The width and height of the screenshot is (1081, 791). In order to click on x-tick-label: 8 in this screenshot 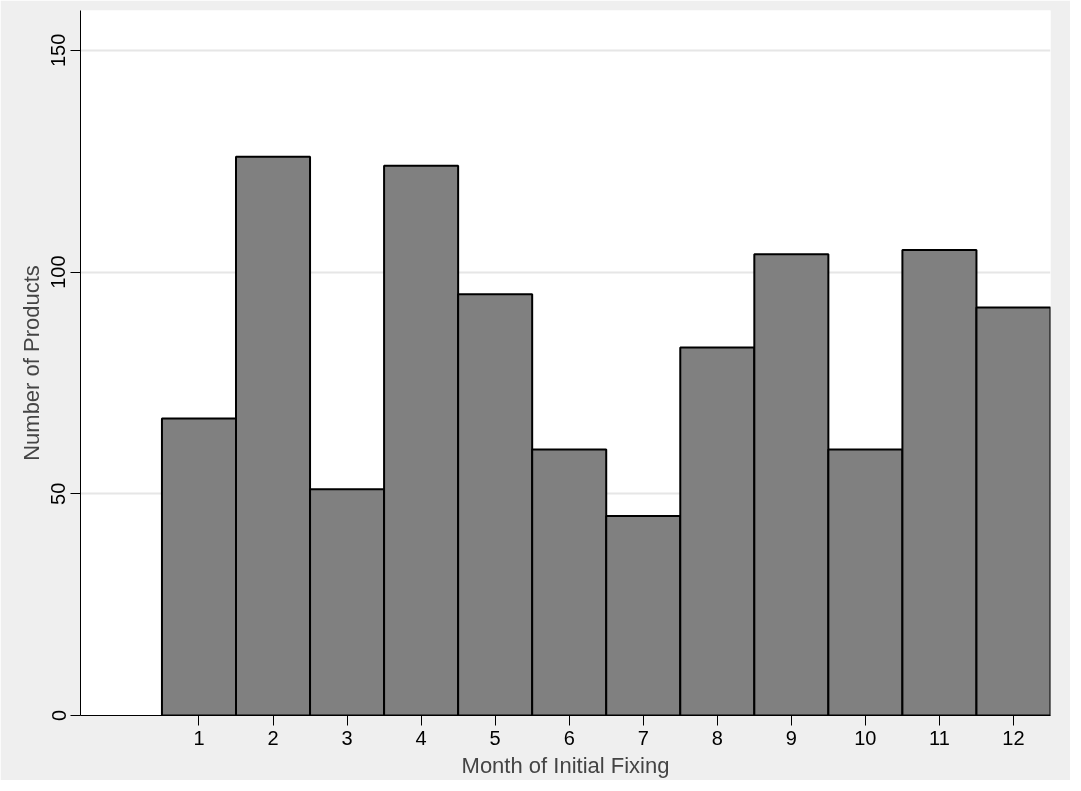, I will do `click(717, 737)`.